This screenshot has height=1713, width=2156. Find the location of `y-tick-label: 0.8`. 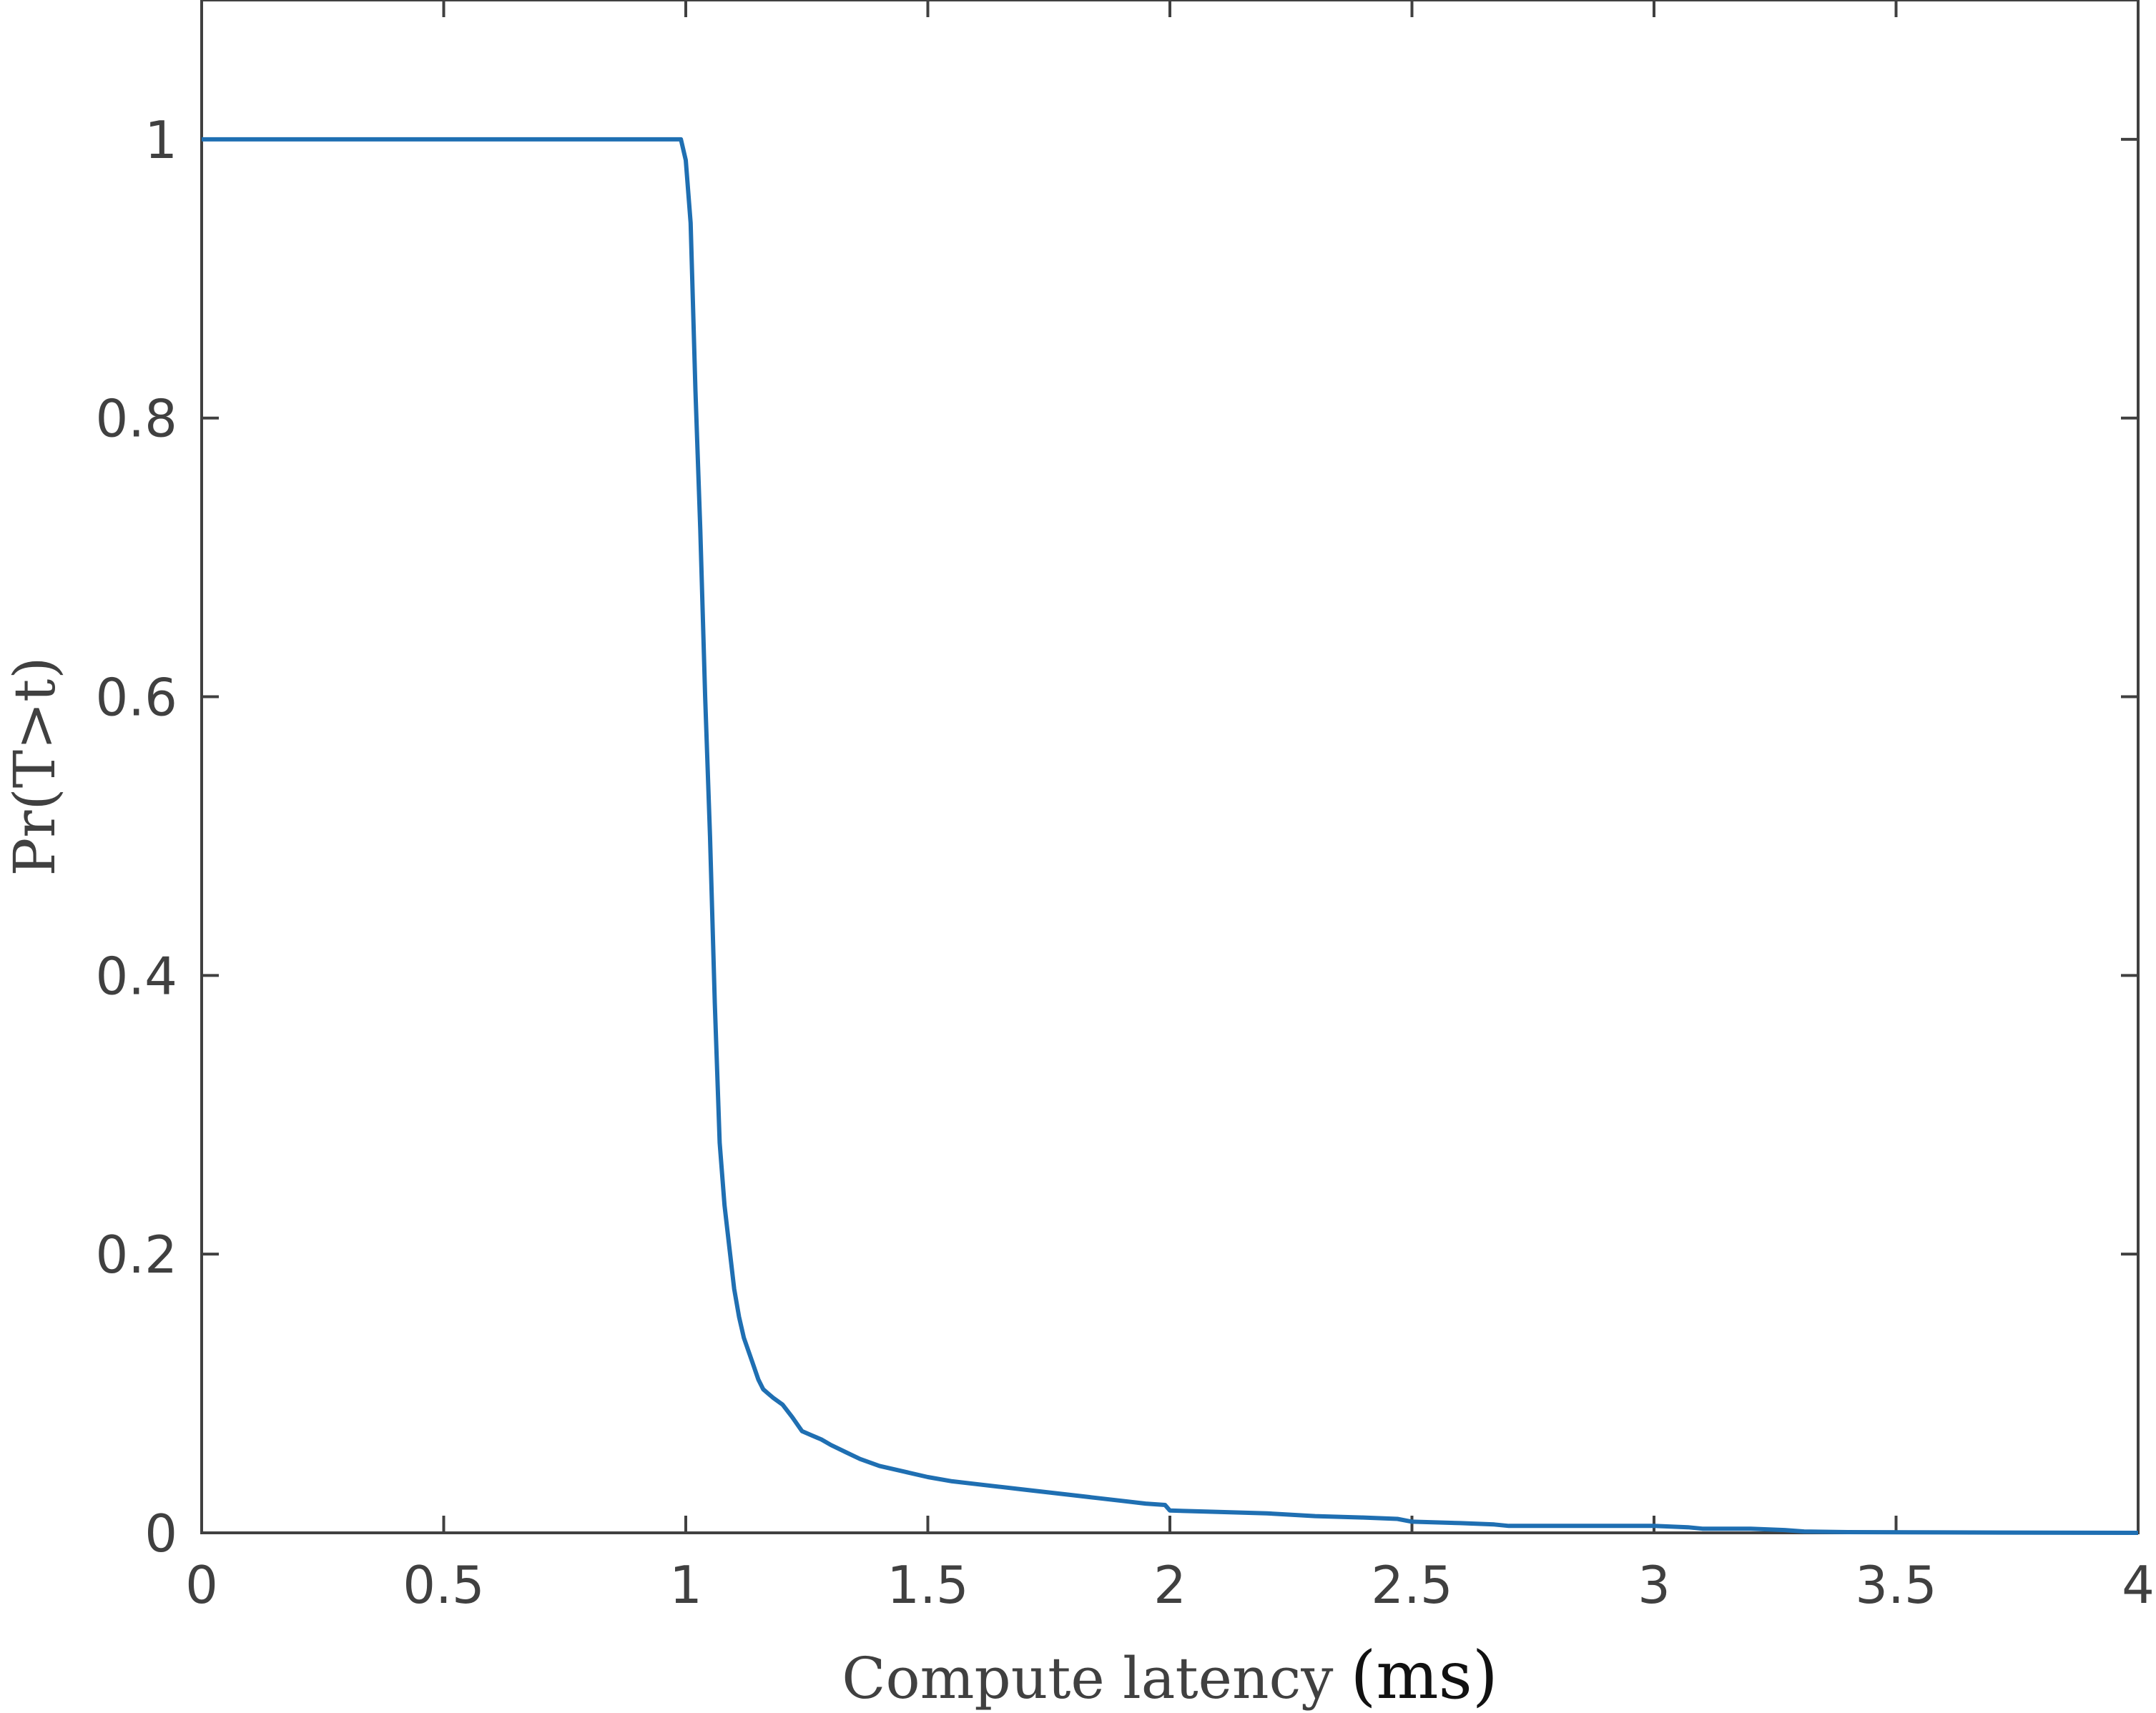

y-tick-label: 0.8 is located at coordinates (136, 419).